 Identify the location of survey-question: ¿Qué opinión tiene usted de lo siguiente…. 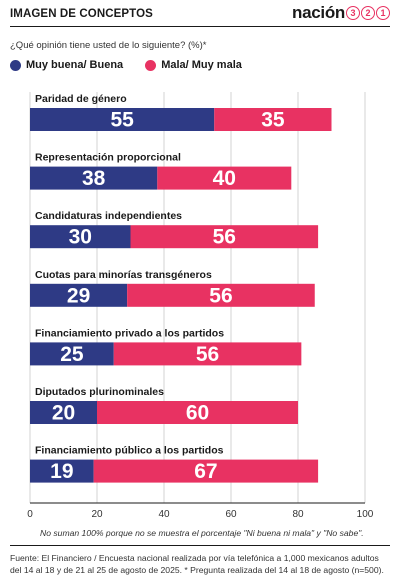
(108, 45).